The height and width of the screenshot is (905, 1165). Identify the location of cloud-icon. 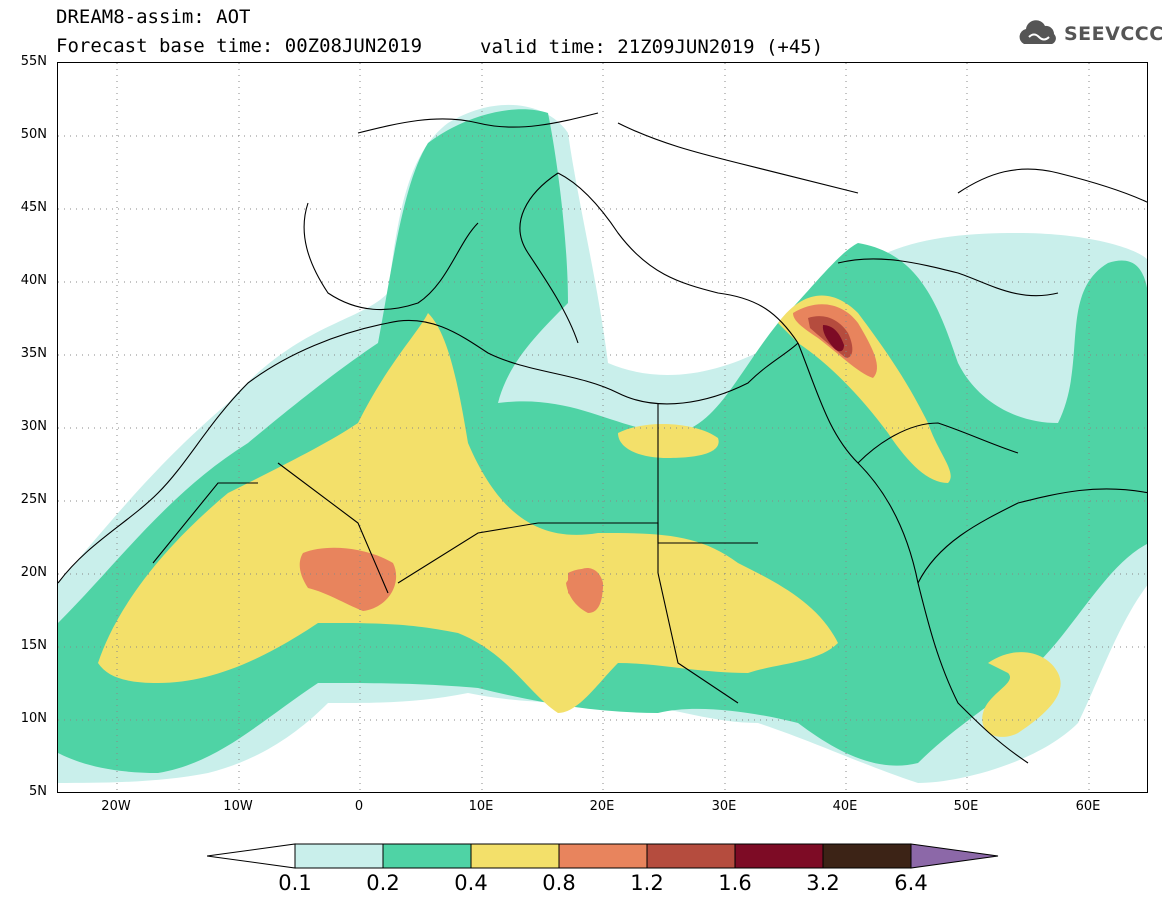
(1037, 32).